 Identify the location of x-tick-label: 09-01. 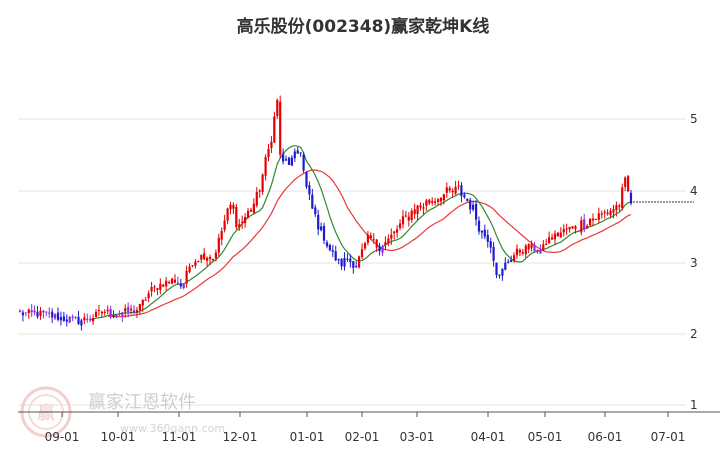
(62, 437).